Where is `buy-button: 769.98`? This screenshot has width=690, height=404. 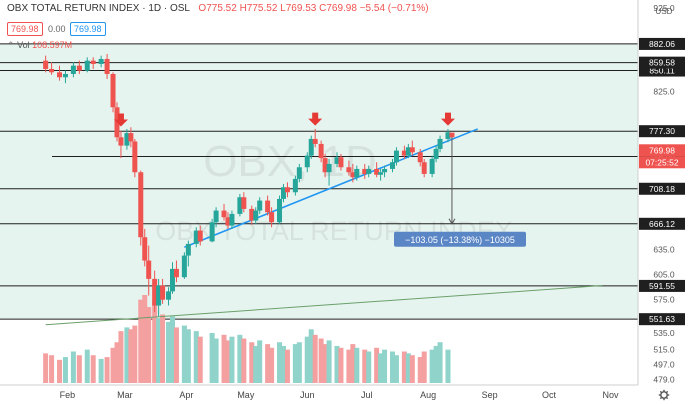 buy-button: 769.98 is located at coordinates (88, 29).